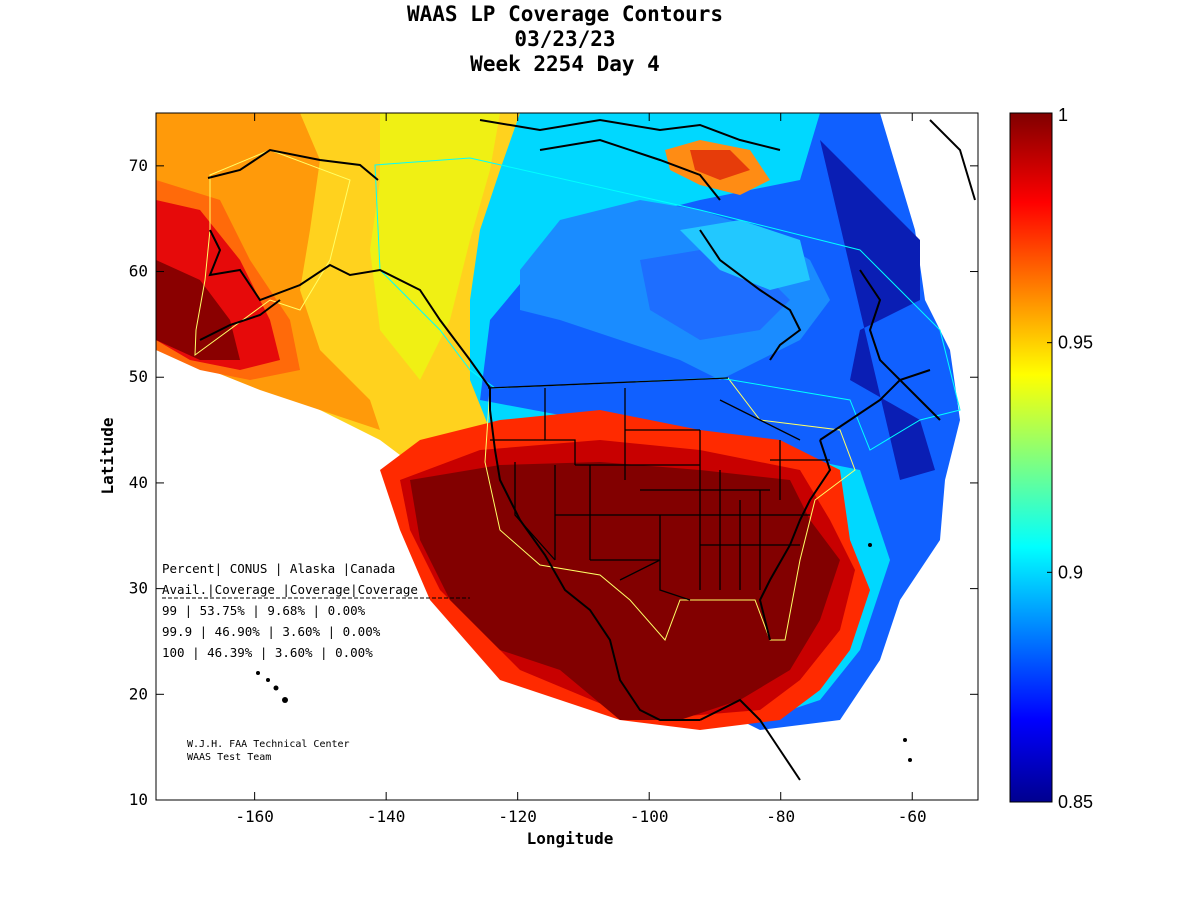  I want to click on credit-line-1: W.J.H. FAA Technical Center, so click(268, 744).